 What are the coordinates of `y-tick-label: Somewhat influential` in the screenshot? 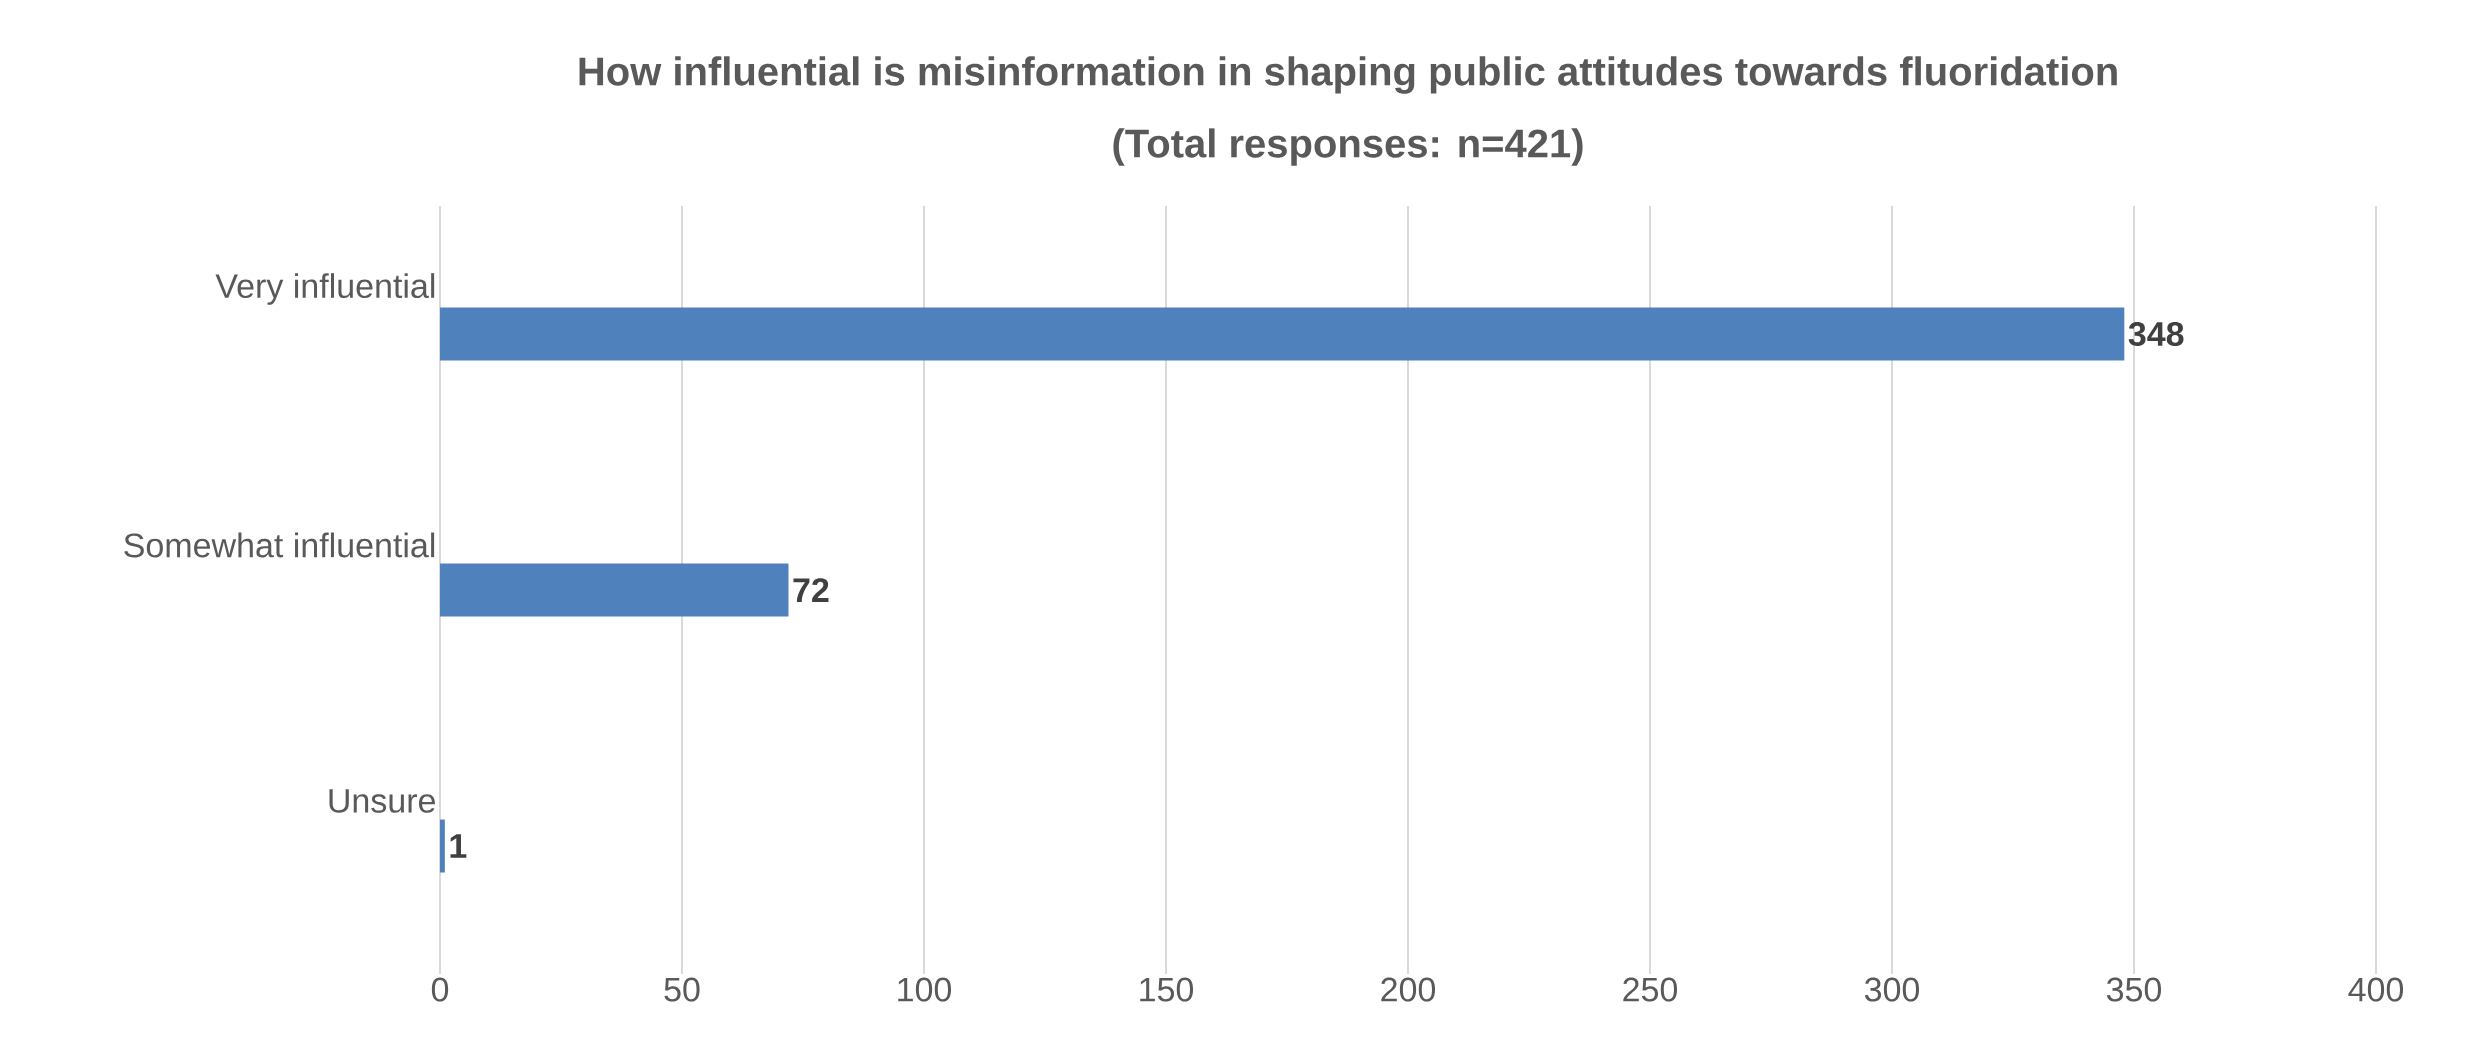 It's located at (279, 545).